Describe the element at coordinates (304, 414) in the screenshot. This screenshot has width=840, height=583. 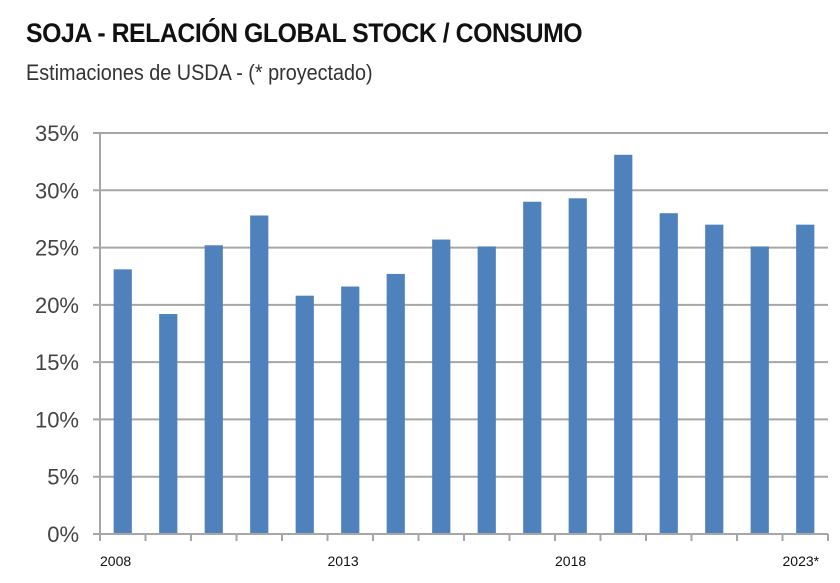
I see `bar-2012` at that location.